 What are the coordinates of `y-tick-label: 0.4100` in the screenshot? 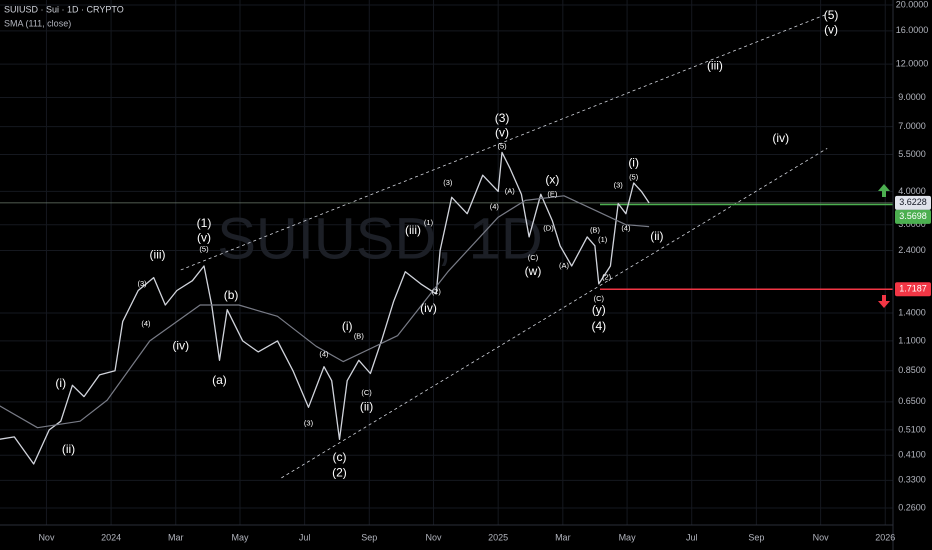 It's located at (912, 455).